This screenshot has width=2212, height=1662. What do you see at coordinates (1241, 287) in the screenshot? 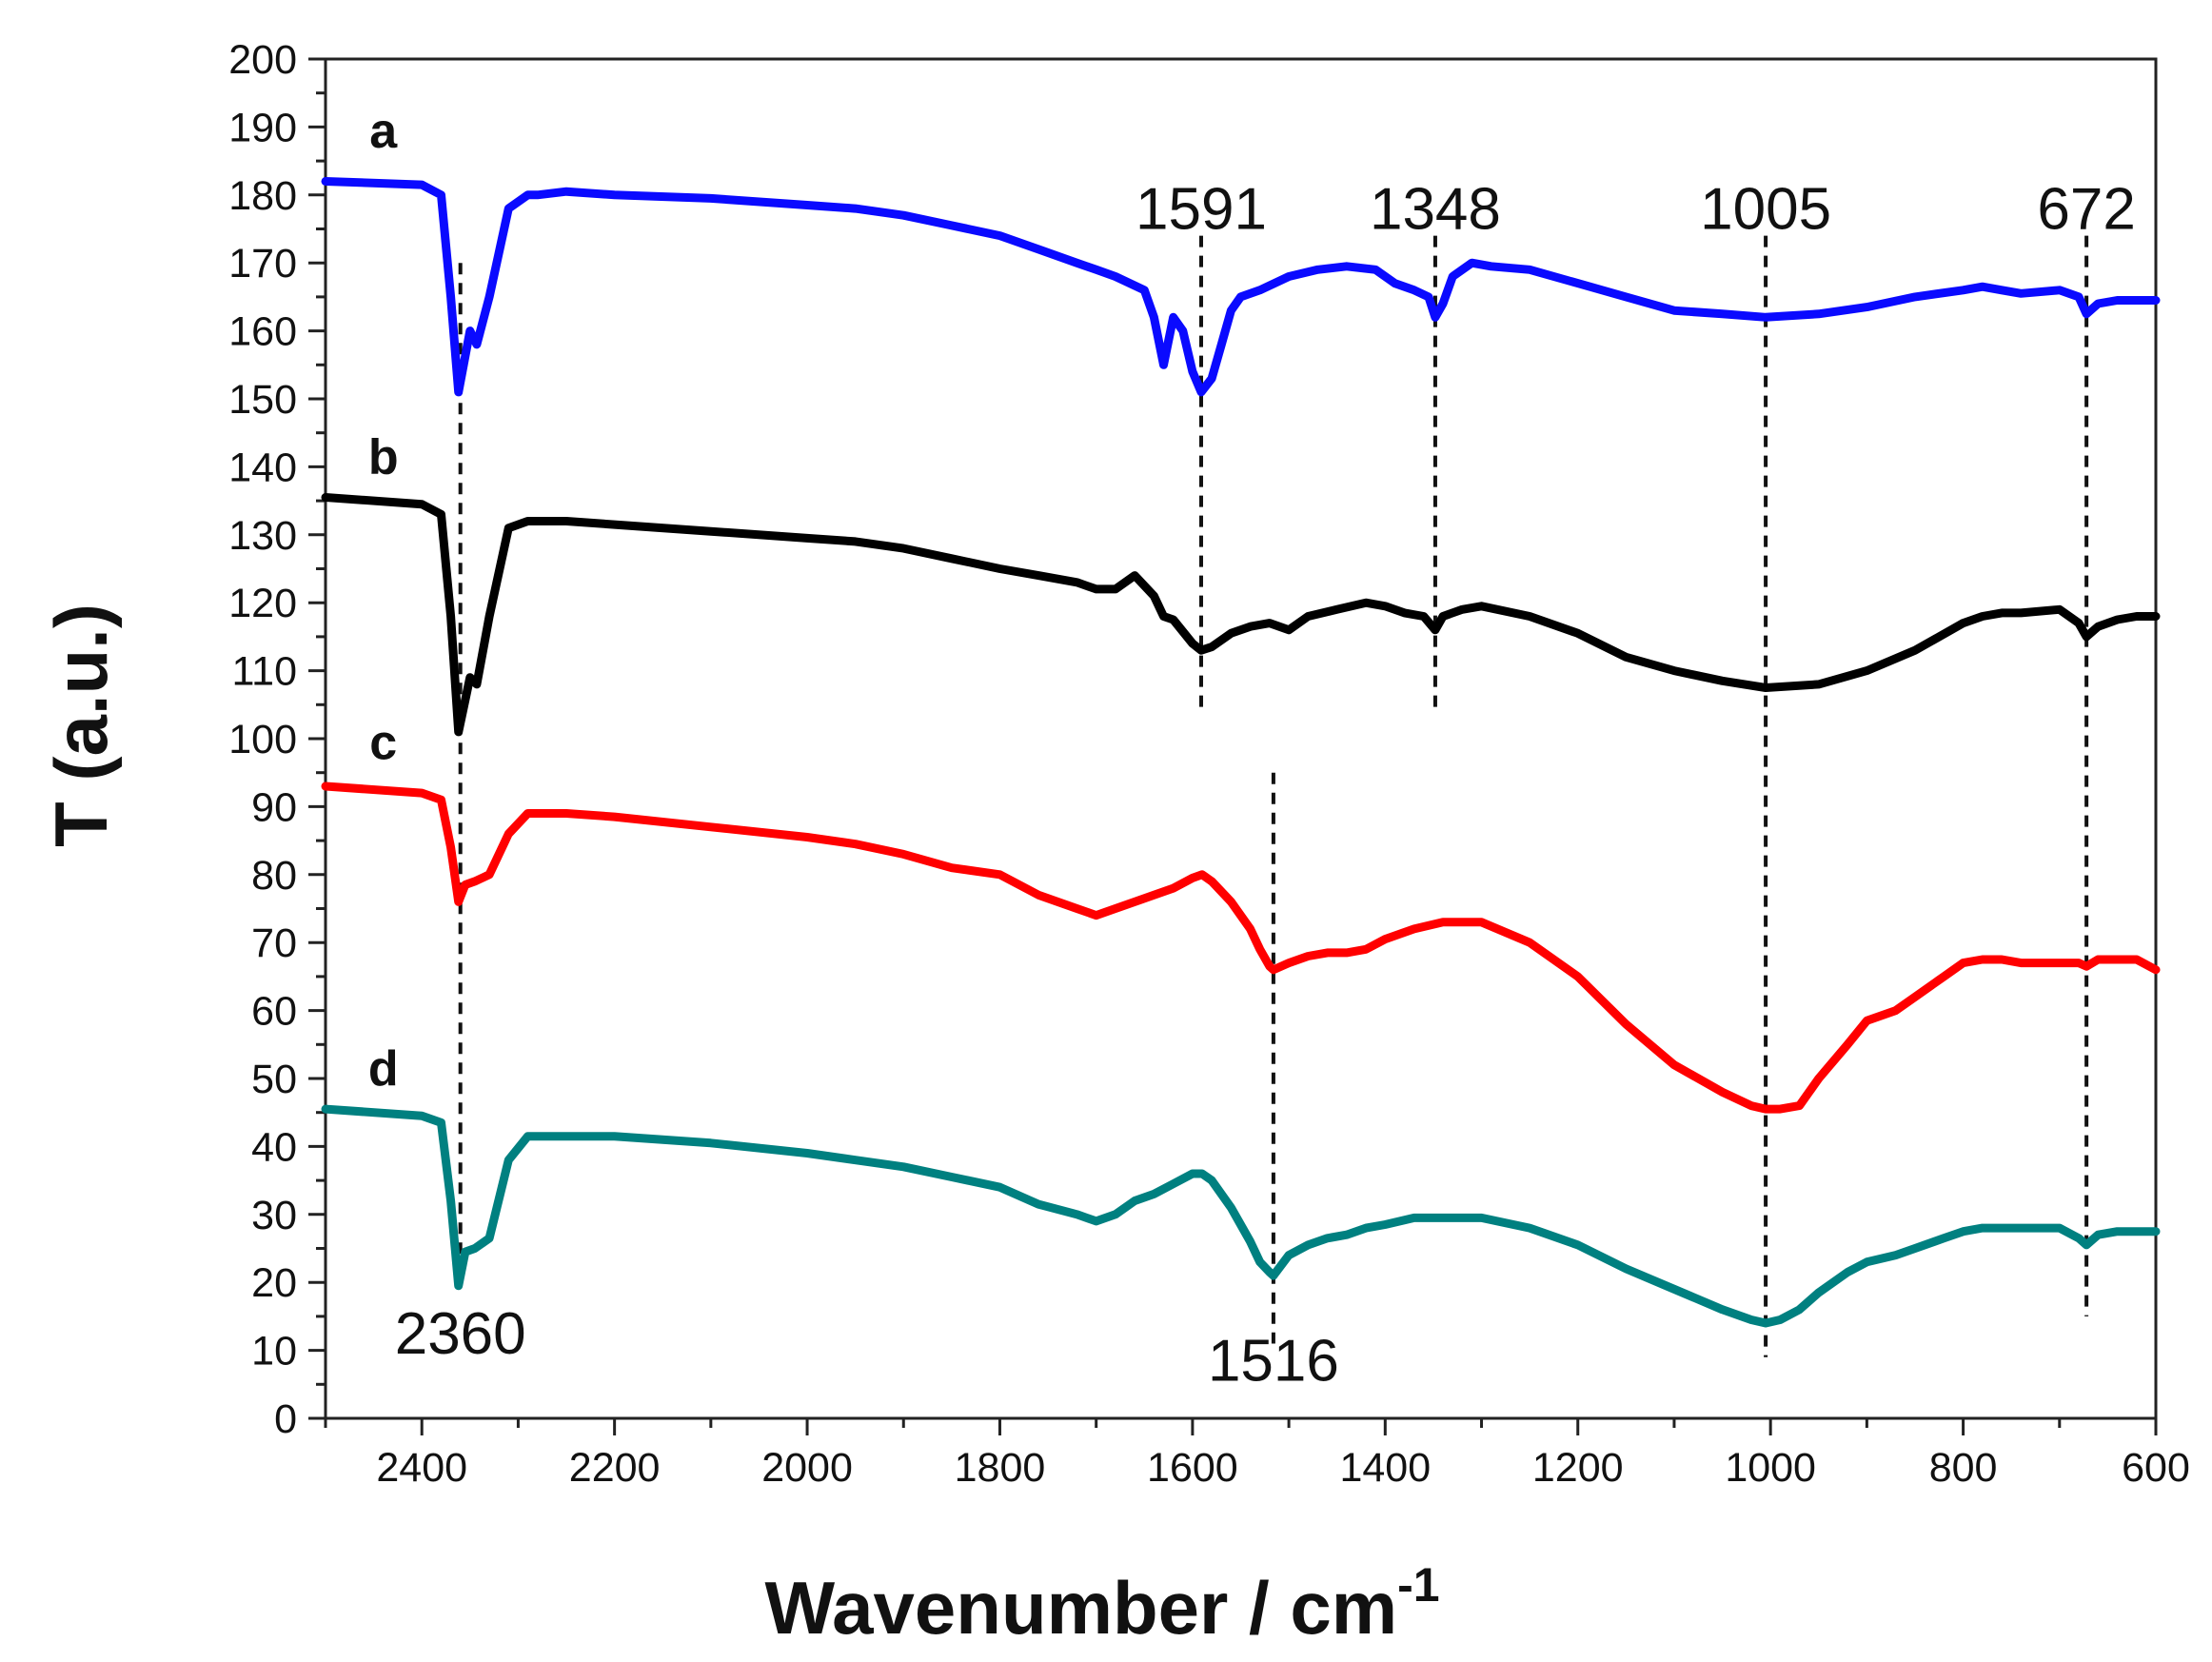
I see `series-line-a` at bounding box center [1241, 287].